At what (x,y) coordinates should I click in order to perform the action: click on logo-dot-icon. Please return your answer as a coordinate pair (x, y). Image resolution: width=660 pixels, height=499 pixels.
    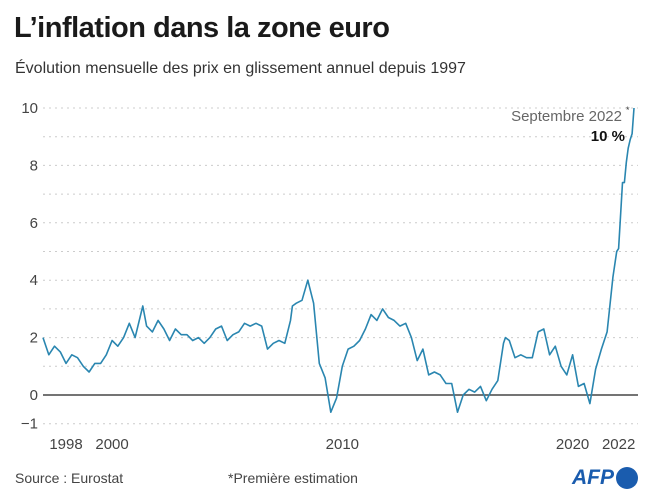
    Looking at the image, I should click on (627, 478).